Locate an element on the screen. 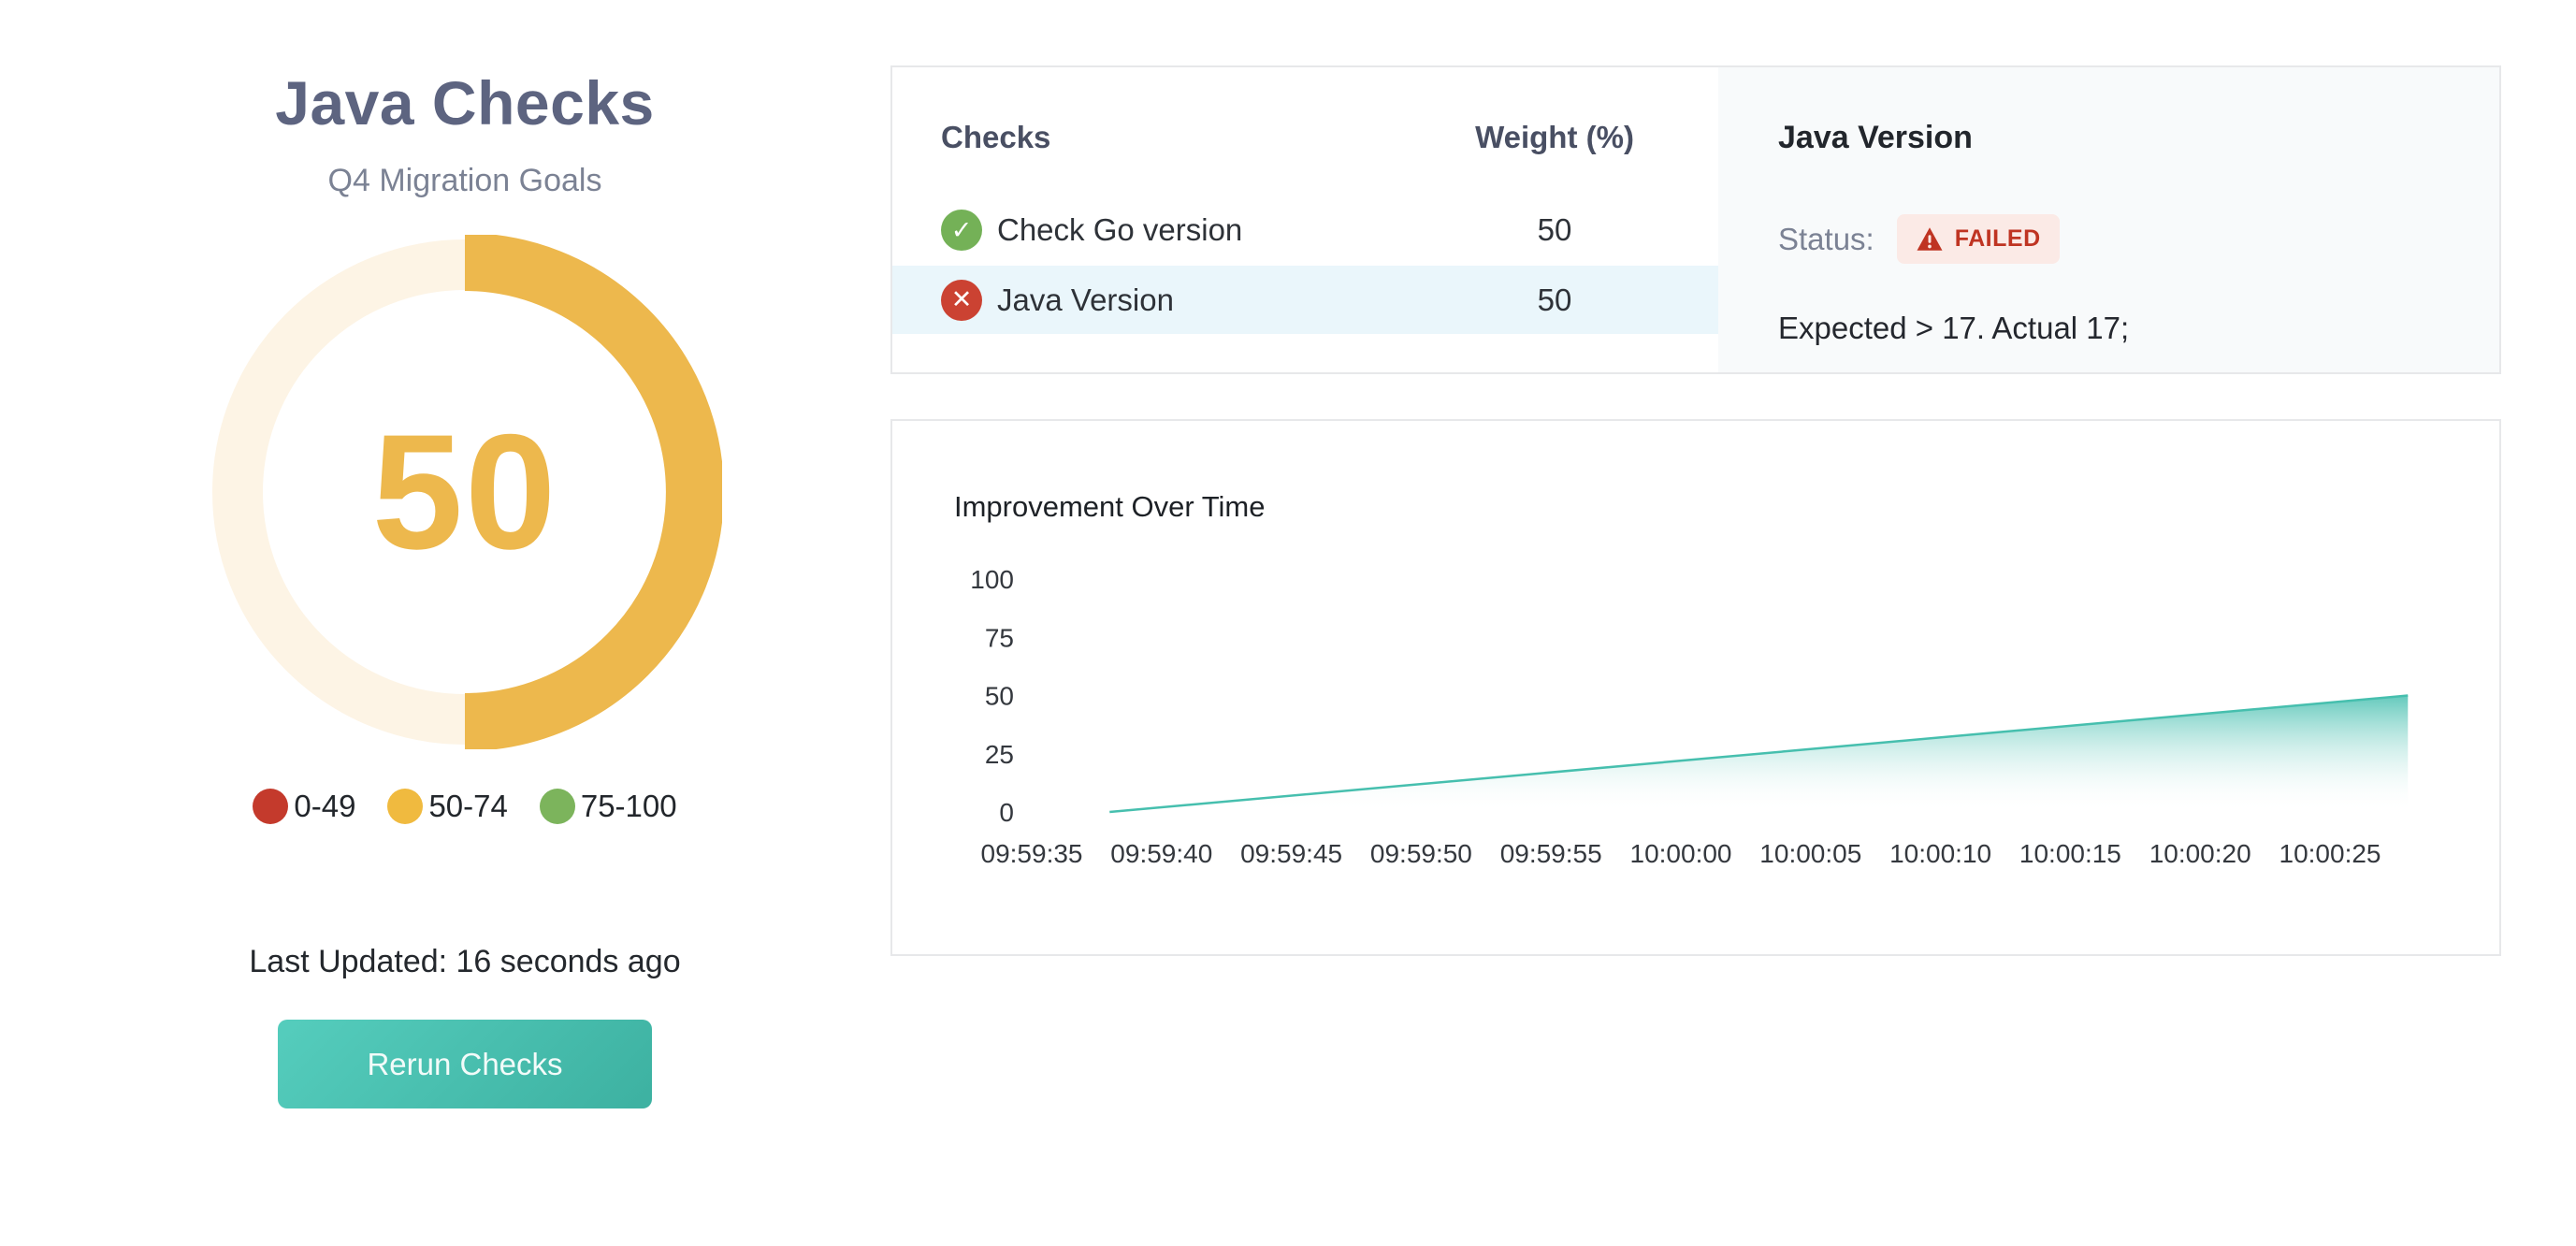 The height and width of the screenshot is (1246, 2576). y-tick-label: 50 is located at coordinates (999, 696).